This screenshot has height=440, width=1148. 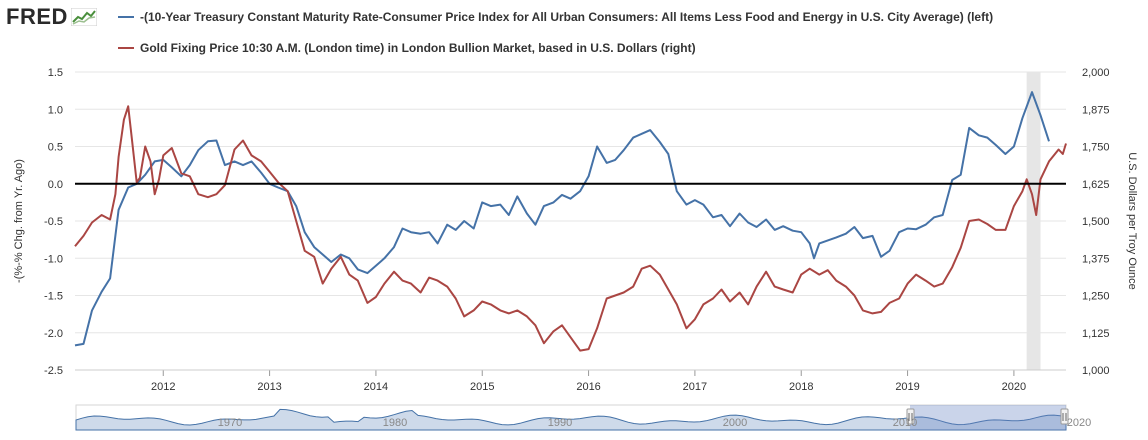 What do you see at coordinates (55, 73) in the screenshot?
I see `y-left-tick-label: 1.5` at bounding box center [55, 73].